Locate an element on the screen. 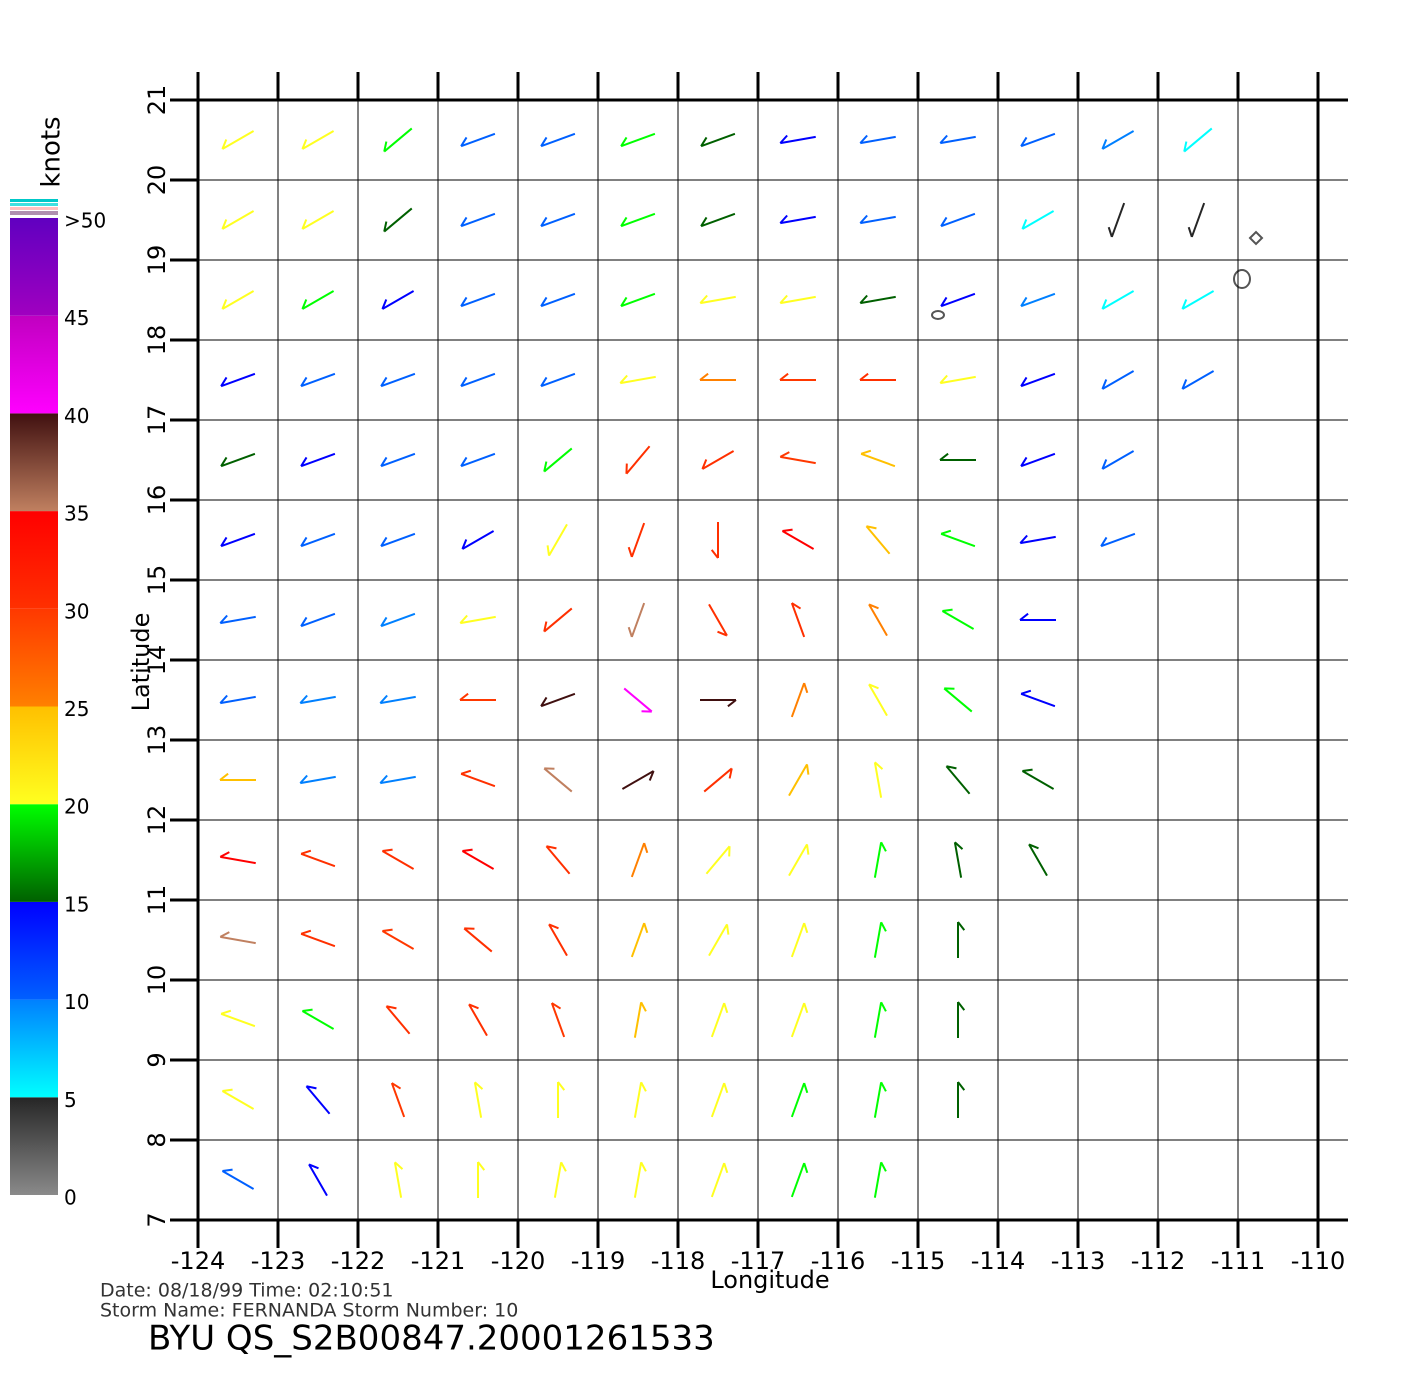 The image size is (1420, 1400). info-storm: Storm Name: FERNANDA Storm Number: 10 is located at coordinates (309, 1311).